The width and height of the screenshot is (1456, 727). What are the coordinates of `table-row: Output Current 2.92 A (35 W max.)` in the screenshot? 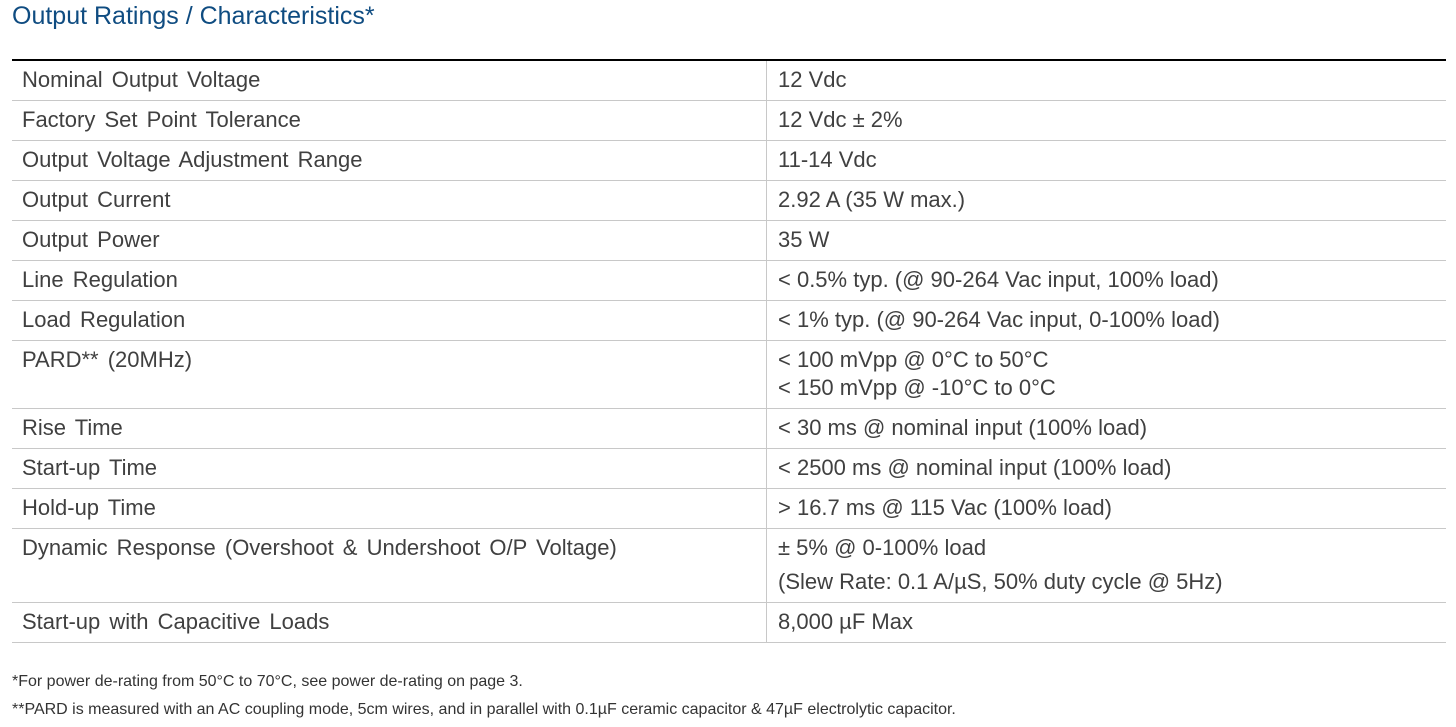 It's located at (729, 200).